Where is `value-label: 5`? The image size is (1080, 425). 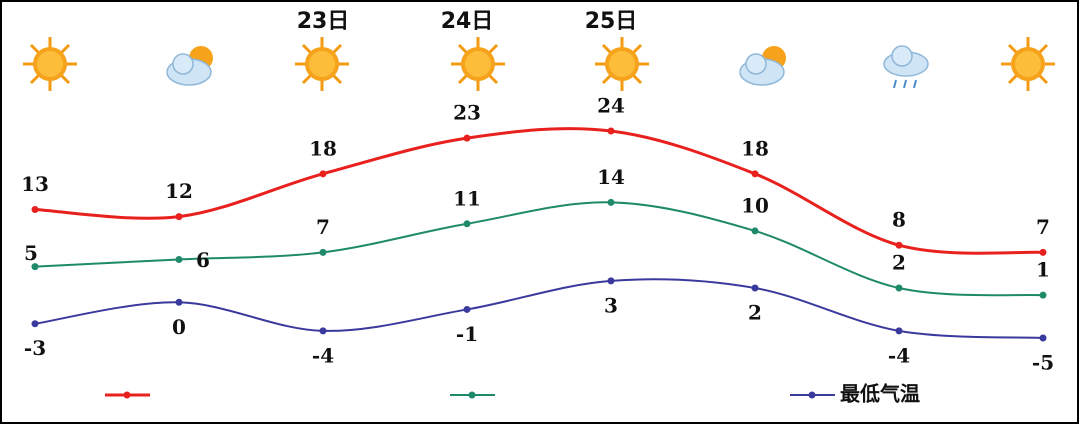 value-label: 5 is located at coordinates (31, 253).